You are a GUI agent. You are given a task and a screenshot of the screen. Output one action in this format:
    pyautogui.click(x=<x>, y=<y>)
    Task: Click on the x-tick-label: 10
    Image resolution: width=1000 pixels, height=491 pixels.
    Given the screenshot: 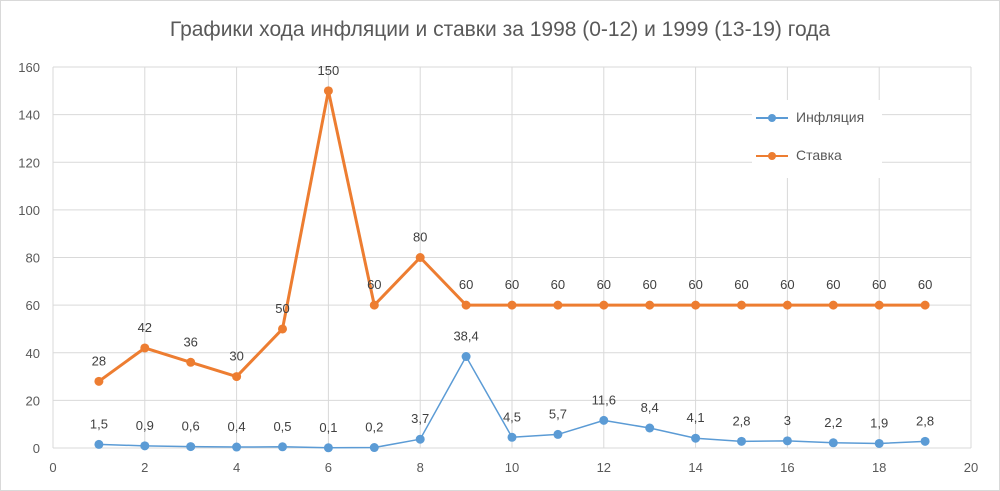 What is the action you would take?
    pyautogui.click(x=512, y=467)
    